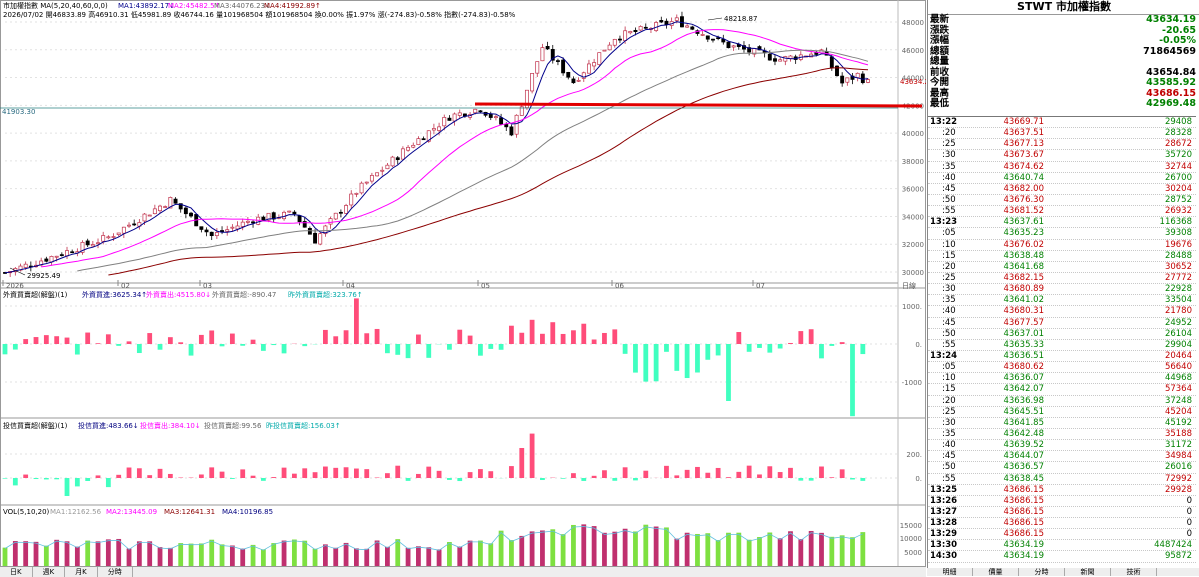  What do you see at coordinates (189, 512) in the screenshot?
I see `vol-ma3: MA3:12641.31` at bounding box center [189, 512].